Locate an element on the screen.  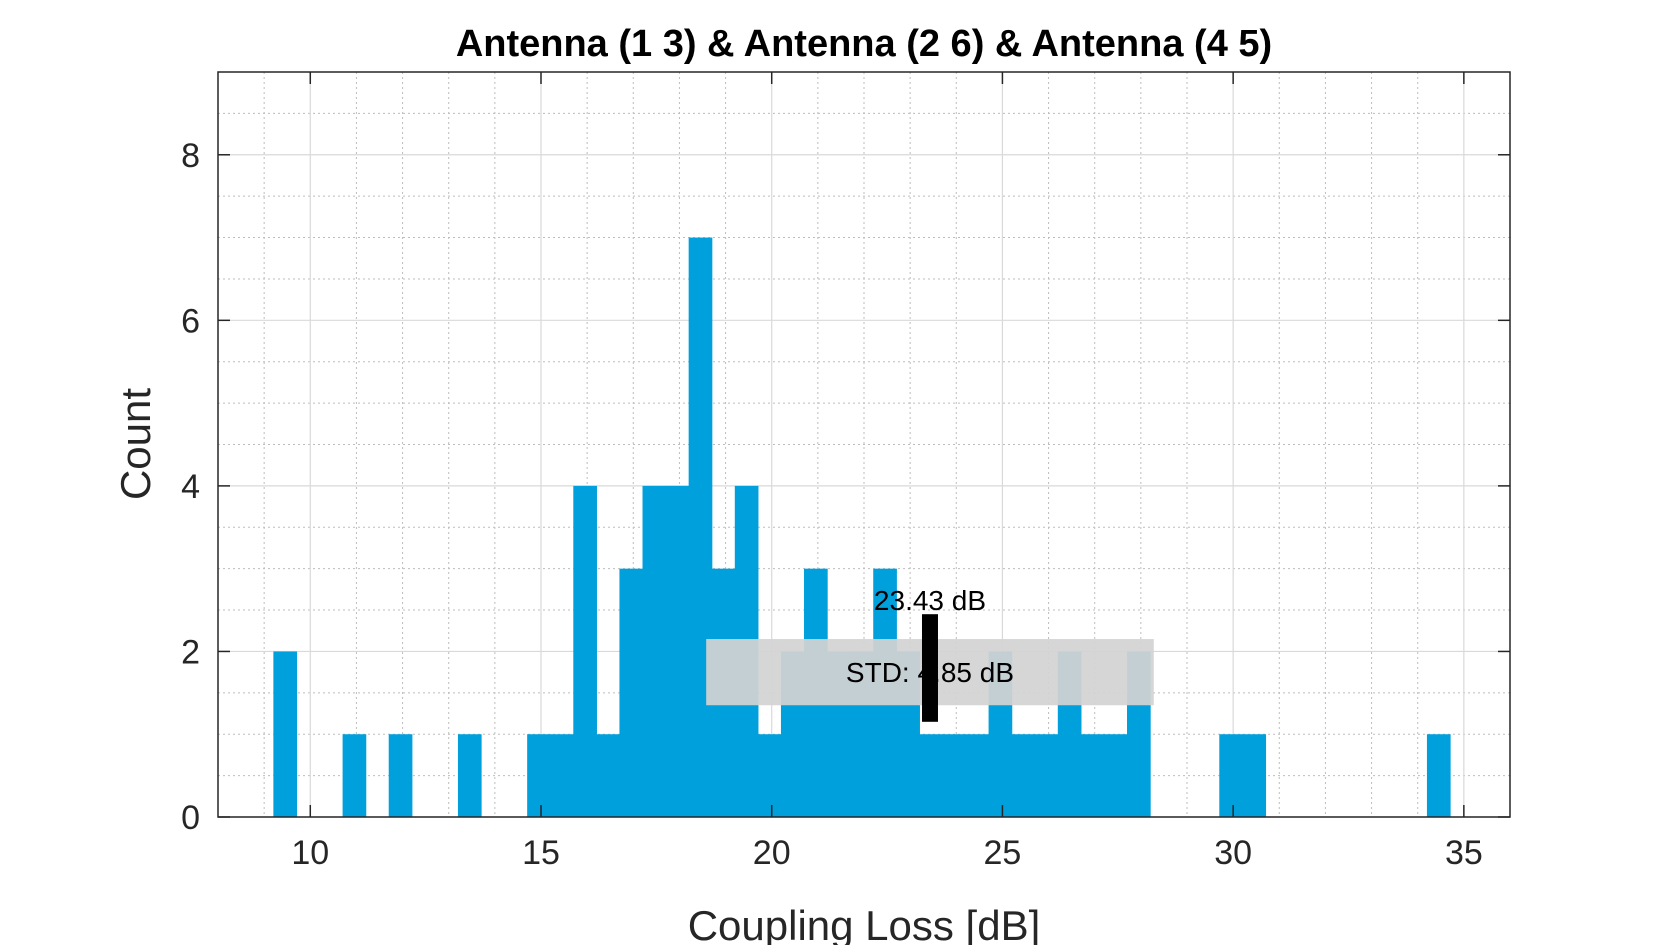
mean-label: 23.43 dB is located at coordinates (930, 600).